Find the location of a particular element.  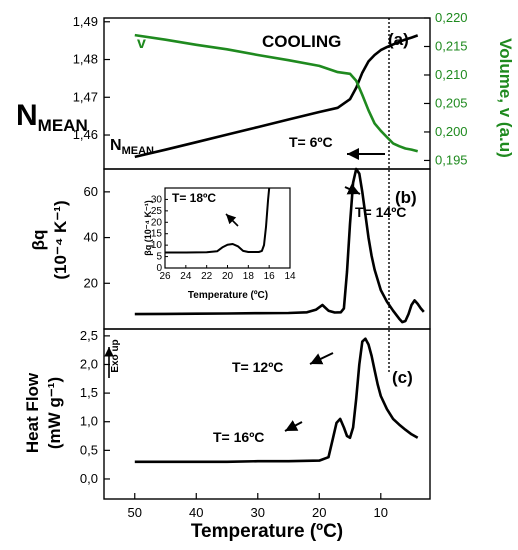

b-ytick-label: 60 is located at coordinates (91, 191).